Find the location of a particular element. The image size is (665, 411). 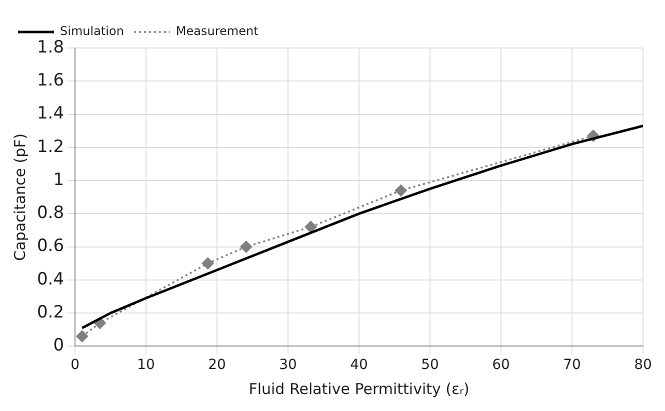

y-tick-label: 1.2 is located at coordinates (50, 146).